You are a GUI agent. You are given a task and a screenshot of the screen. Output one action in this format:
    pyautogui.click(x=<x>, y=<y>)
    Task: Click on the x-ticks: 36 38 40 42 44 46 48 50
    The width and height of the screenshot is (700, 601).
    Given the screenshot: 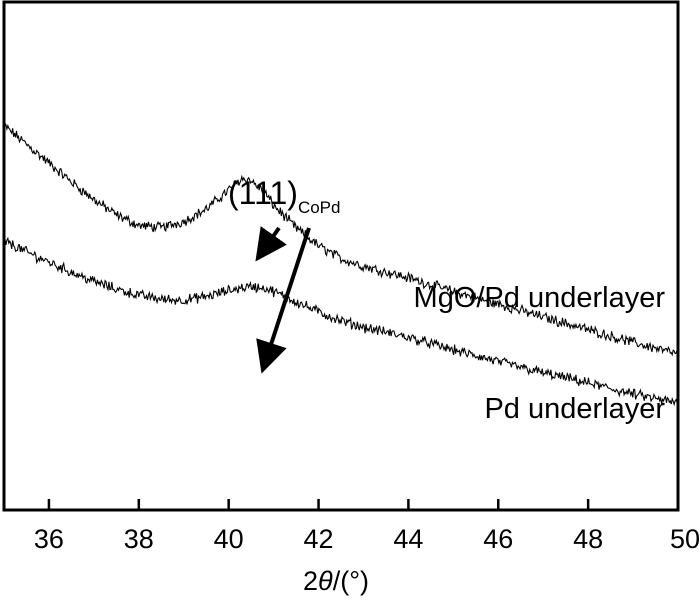 What is the action you would take?
    pyautogui.click(x=367, y=526)
    